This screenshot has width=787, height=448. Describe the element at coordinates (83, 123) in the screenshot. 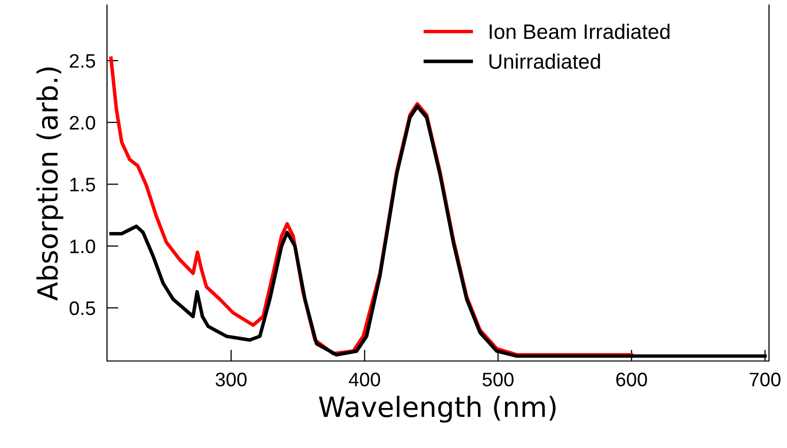

I see `y-tick-label: 2.0` at that location.